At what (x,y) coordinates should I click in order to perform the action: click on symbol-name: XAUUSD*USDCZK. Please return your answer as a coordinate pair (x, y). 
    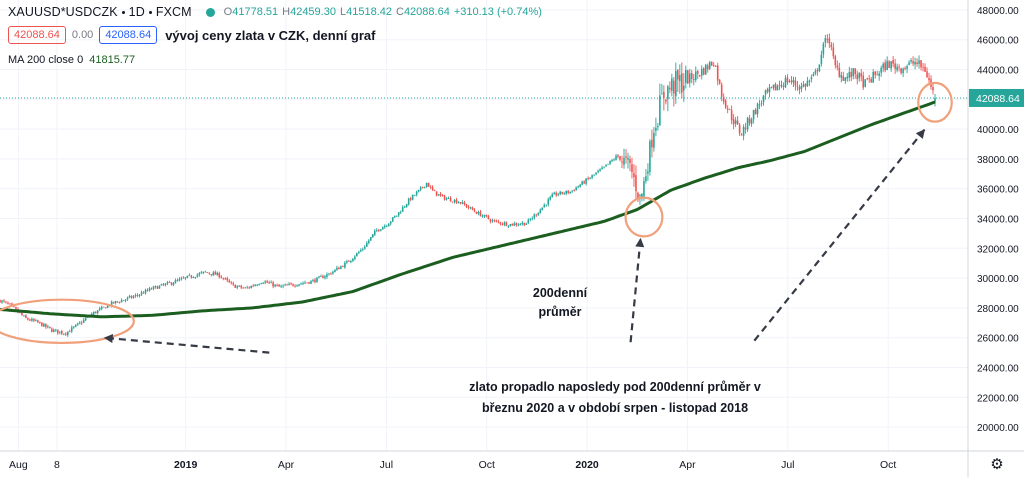
    Looking at the image, I should click on (63, 12).